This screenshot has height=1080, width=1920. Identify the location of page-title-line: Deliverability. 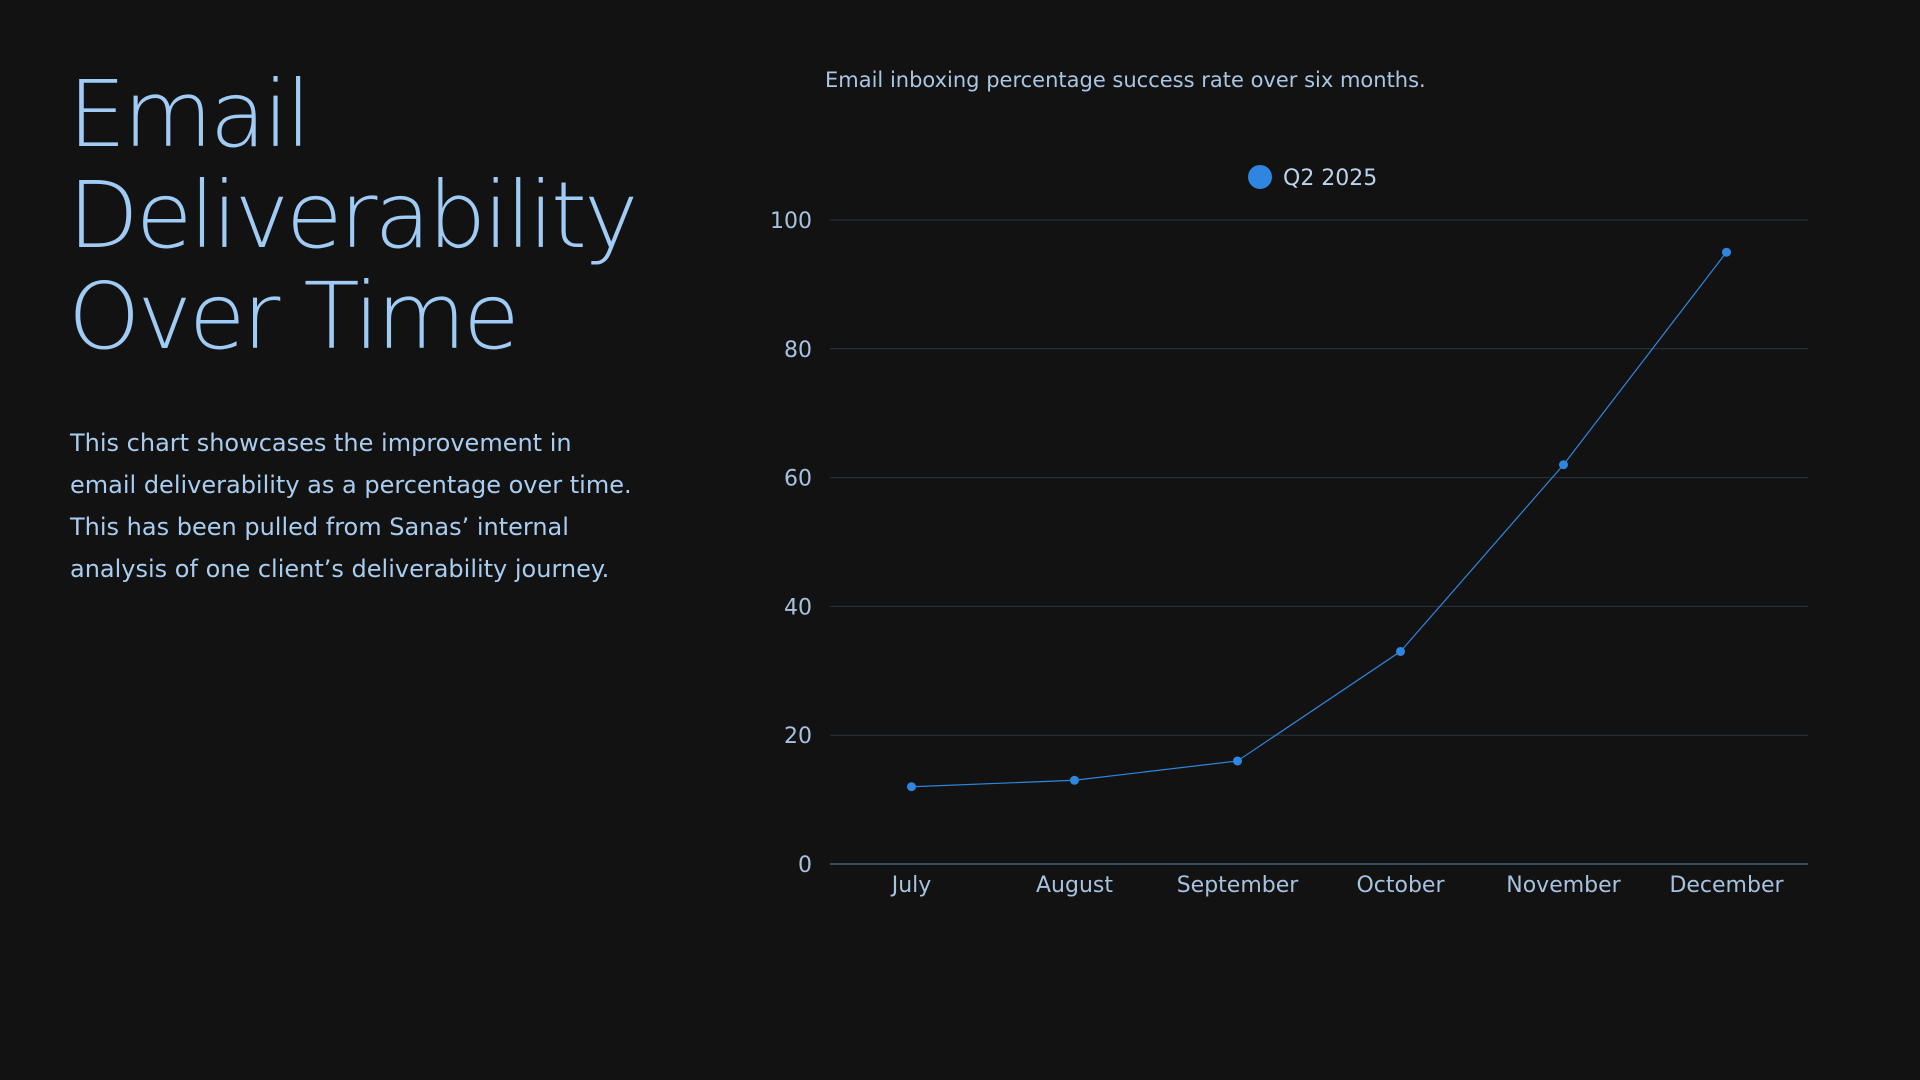
(353, 215).